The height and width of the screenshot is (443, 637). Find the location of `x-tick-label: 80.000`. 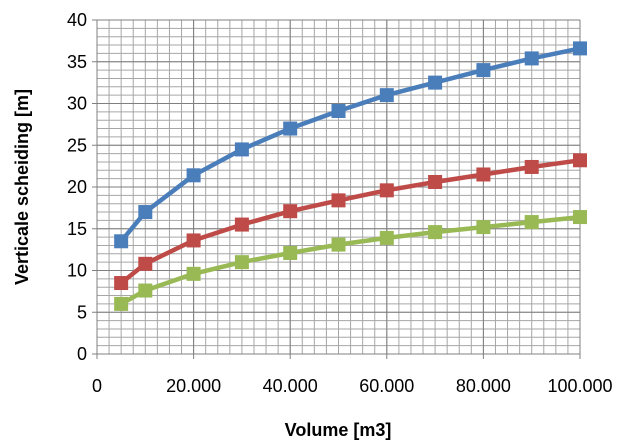

x-tick-label: 80.000 is located at coordinates (483, 386).